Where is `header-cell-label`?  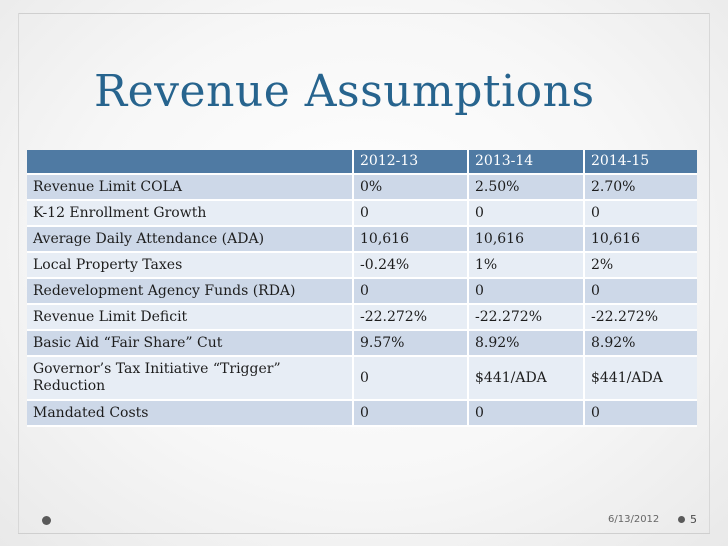
header-cell-label is located at coordinates (190, 162).